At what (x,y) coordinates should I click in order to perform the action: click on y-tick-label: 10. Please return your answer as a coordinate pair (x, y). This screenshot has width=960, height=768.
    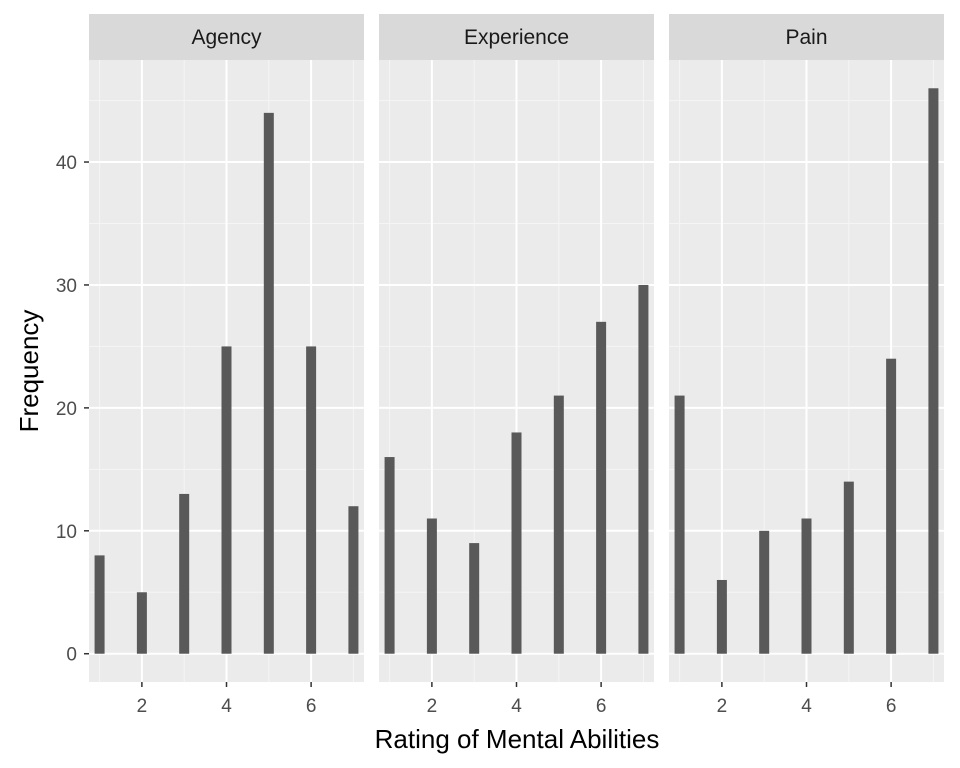
    Looking at the image, I should click on (66, 532).